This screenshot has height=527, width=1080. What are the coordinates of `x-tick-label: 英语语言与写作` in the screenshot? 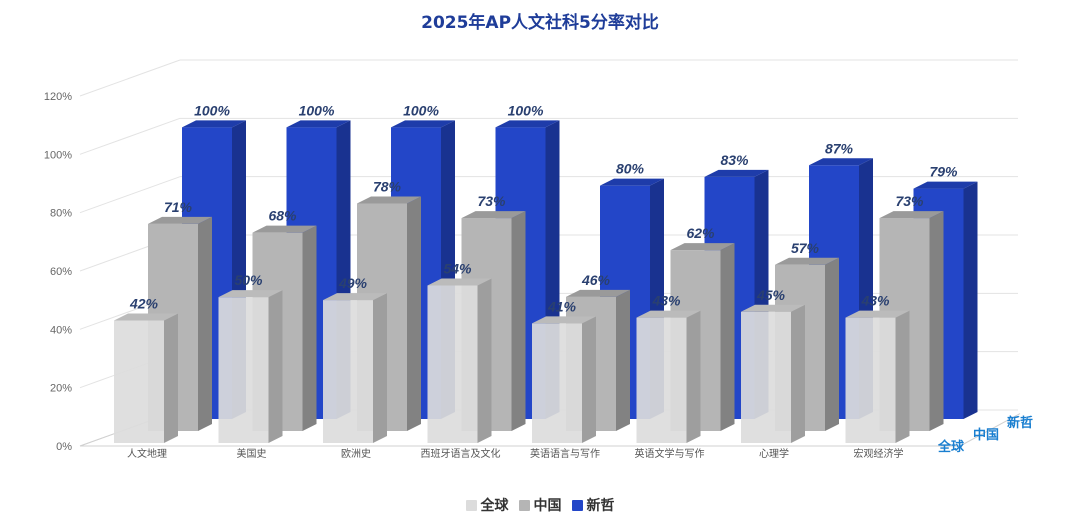 It's located at (565, 453).